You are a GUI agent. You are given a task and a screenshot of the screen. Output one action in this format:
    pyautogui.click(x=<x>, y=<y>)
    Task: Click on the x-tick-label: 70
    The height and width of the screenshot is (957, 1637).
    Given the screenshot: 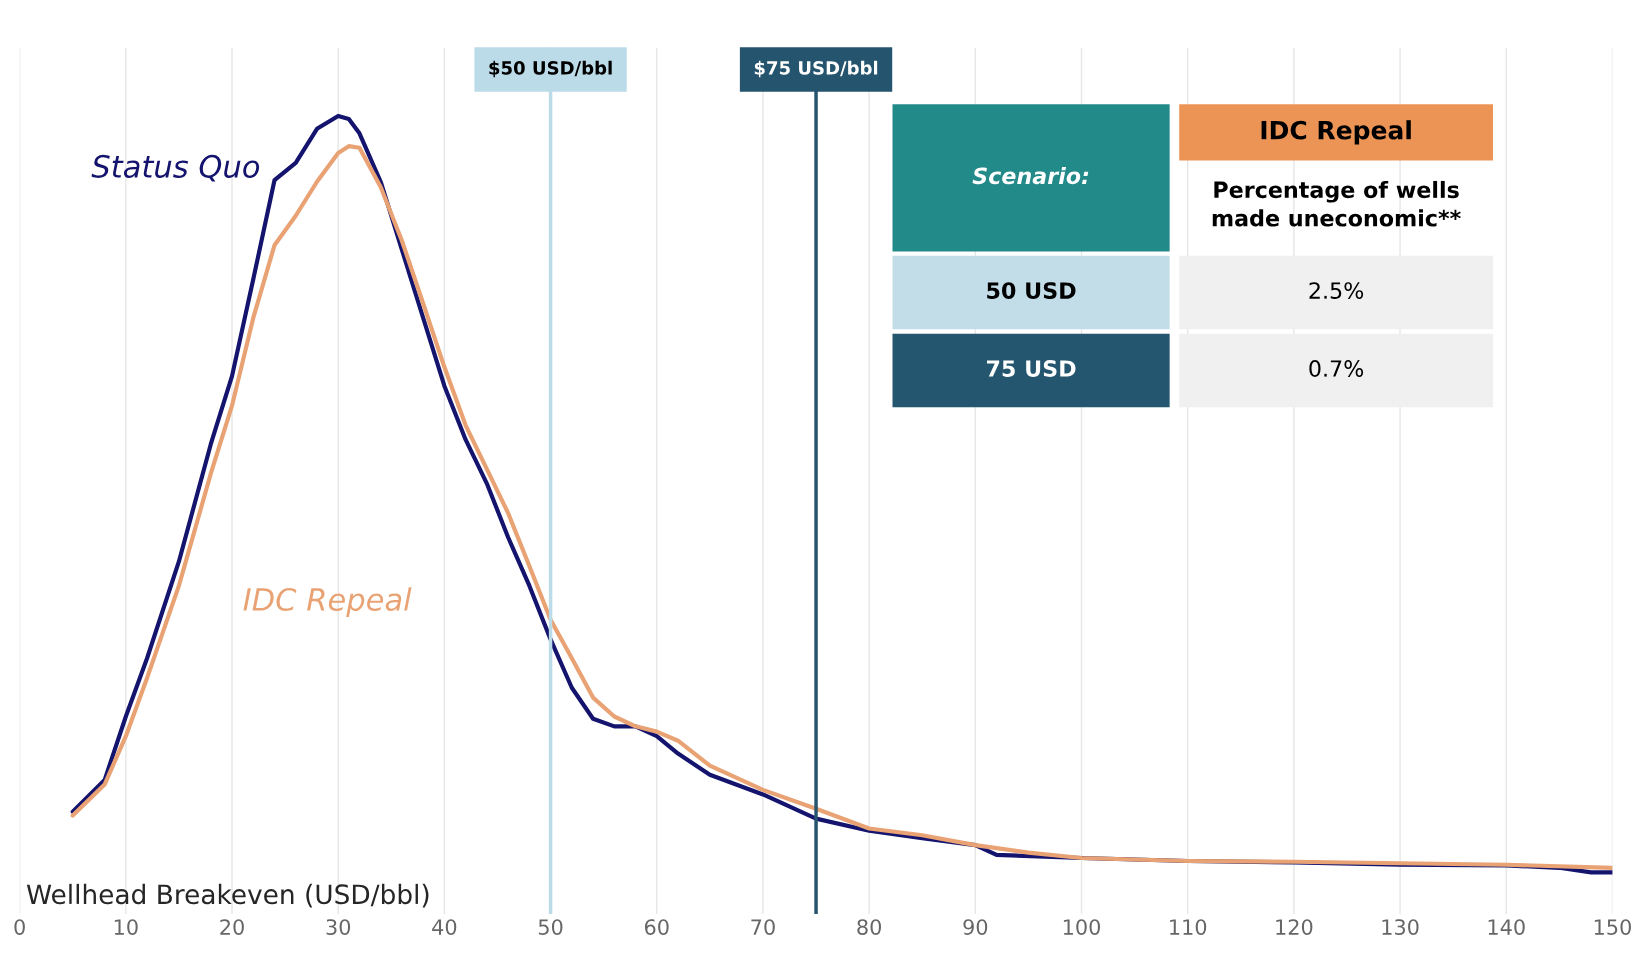 What is the action you would take?
    pyautogui.click(x=763, y=927)
    